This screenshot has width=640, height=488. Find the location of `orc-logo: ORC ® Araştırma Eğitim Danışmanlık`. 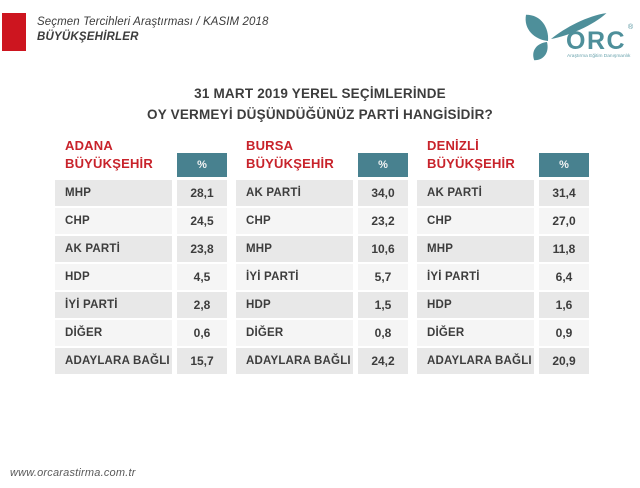

orc-logo: ORC ® Araştırma Eğitim Danışmanlık is located at coordinates (579, 37).